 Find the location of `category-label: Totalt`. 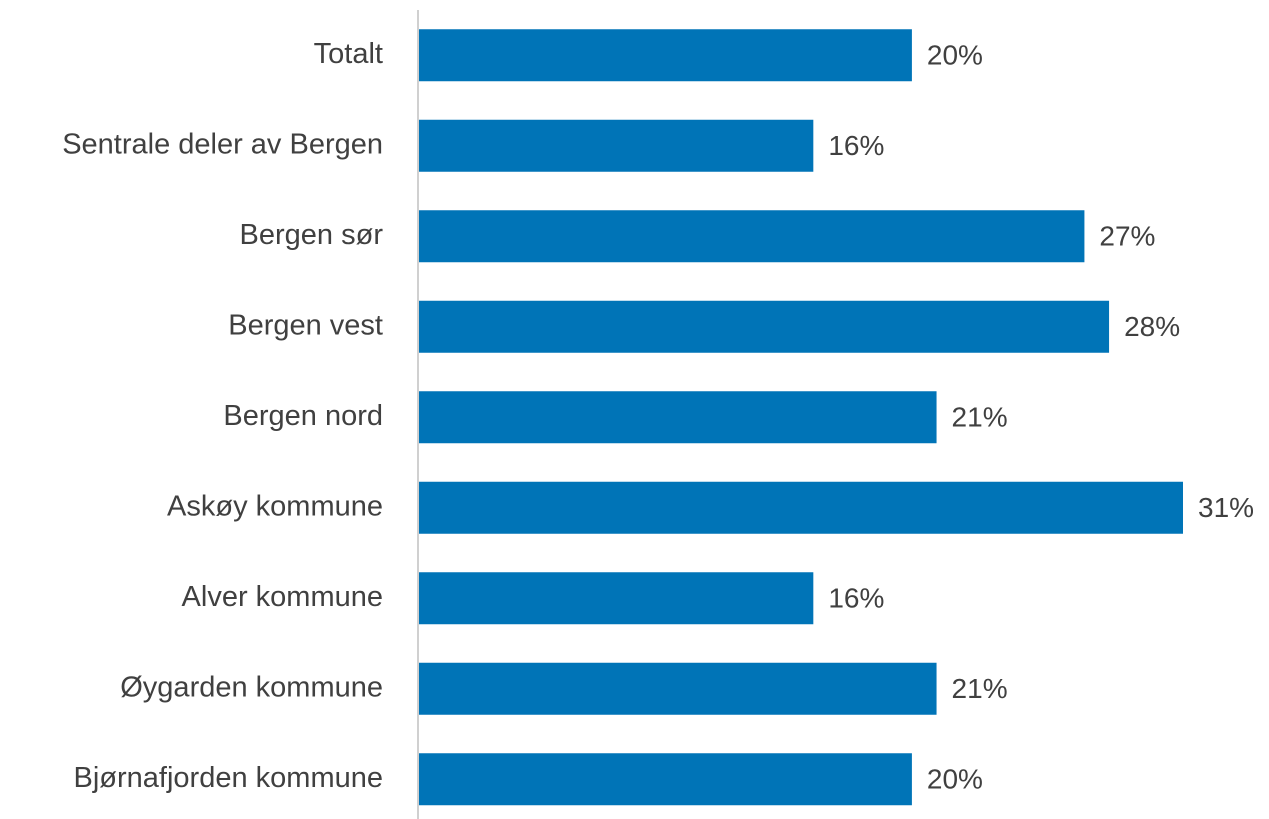

category-label: Totalt is located at coordinates (348, 54).